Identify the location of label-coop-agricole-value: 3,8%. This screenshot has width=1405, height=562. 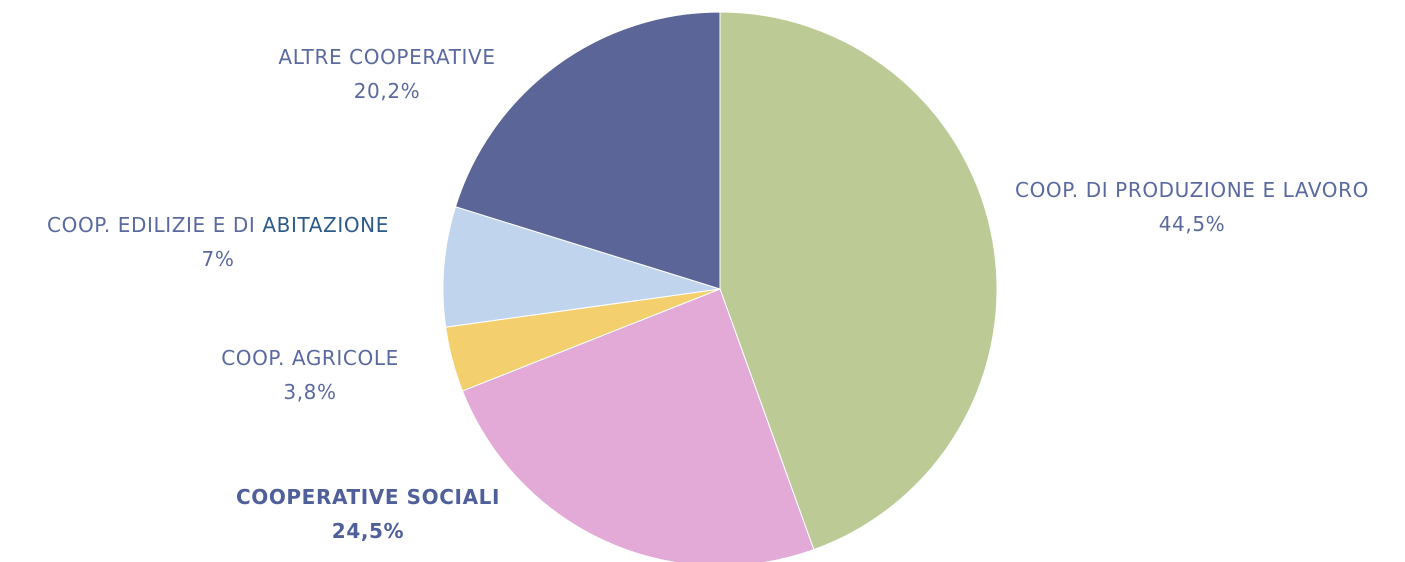
(310, 392).